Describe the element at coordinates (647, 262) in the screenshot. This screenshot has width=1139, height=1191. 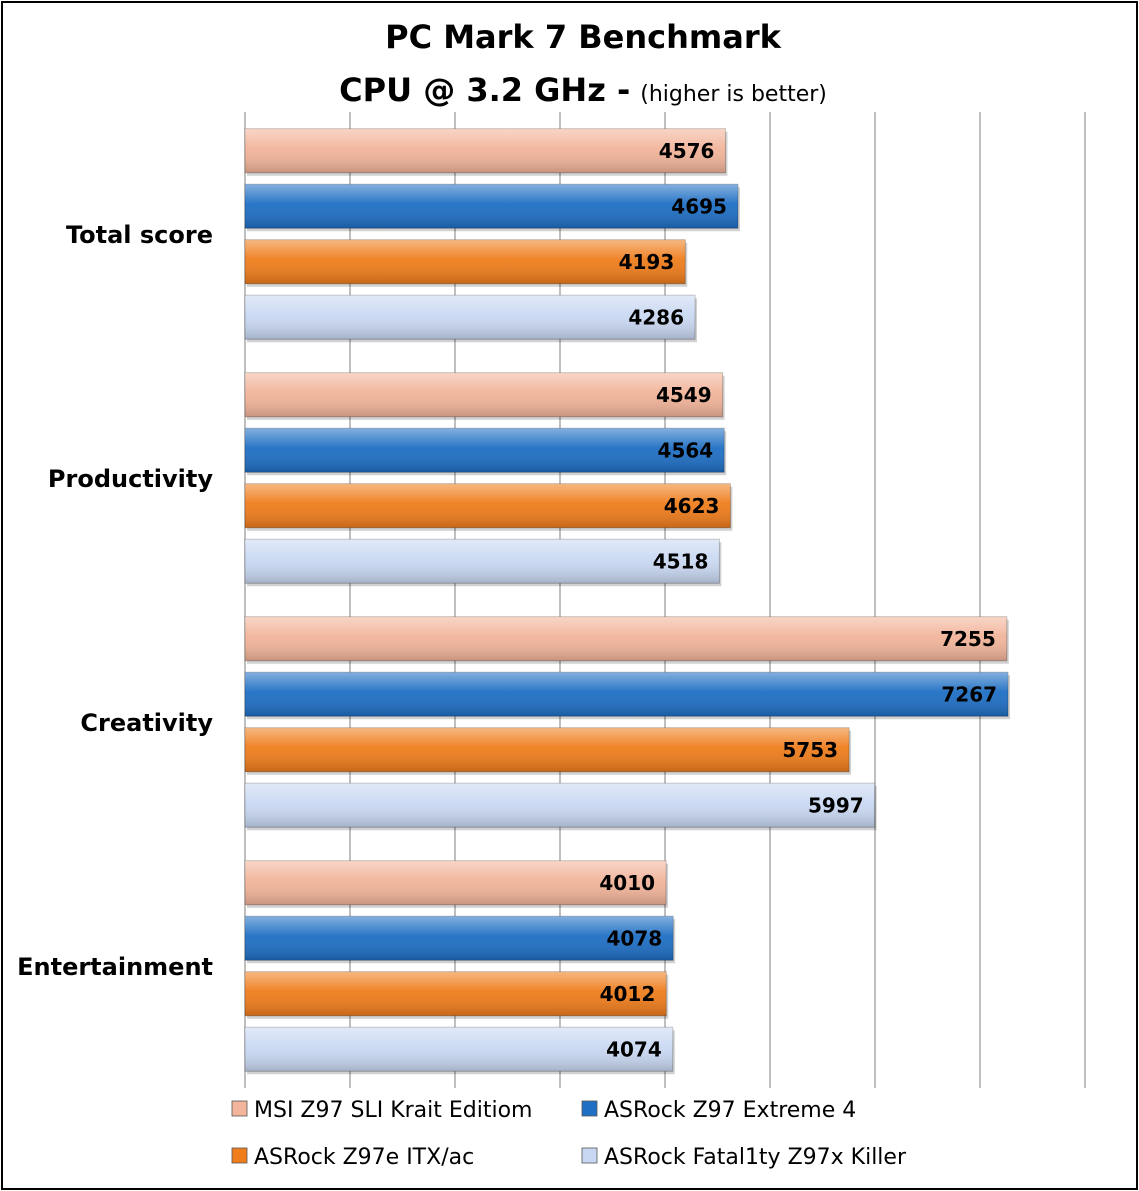
I see `data-label: 4193` at that location.